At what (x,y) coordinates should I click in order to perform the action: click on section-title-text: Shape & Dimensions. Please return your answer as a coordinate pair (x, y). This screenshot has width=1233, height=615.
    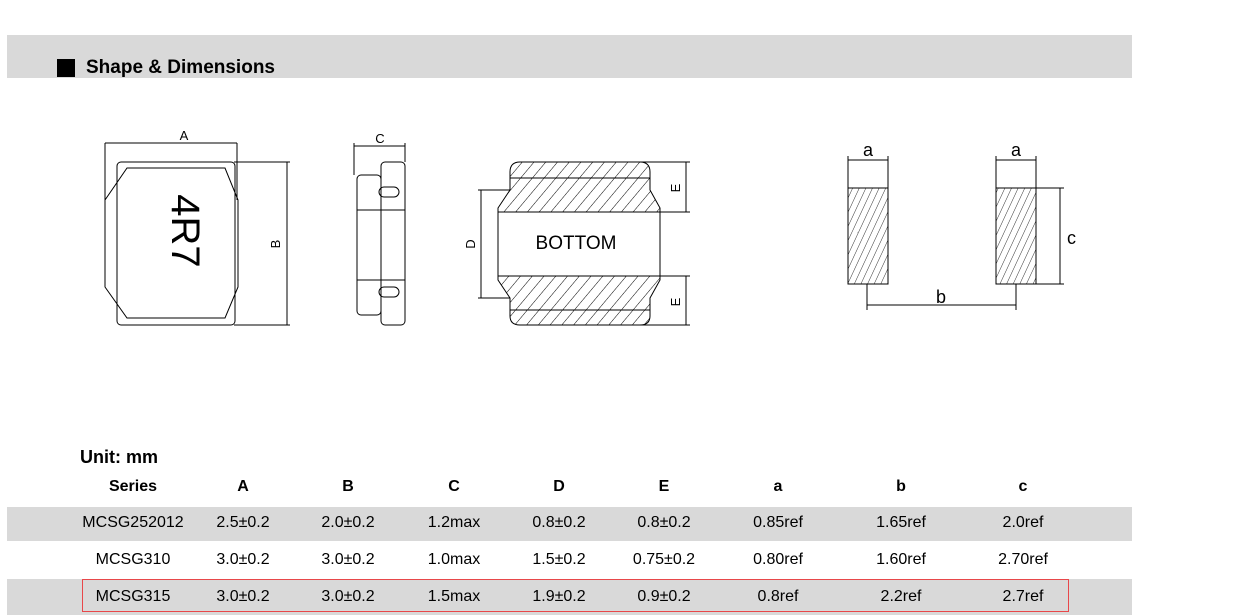
    Looking at the image, I should click on (180, 67).